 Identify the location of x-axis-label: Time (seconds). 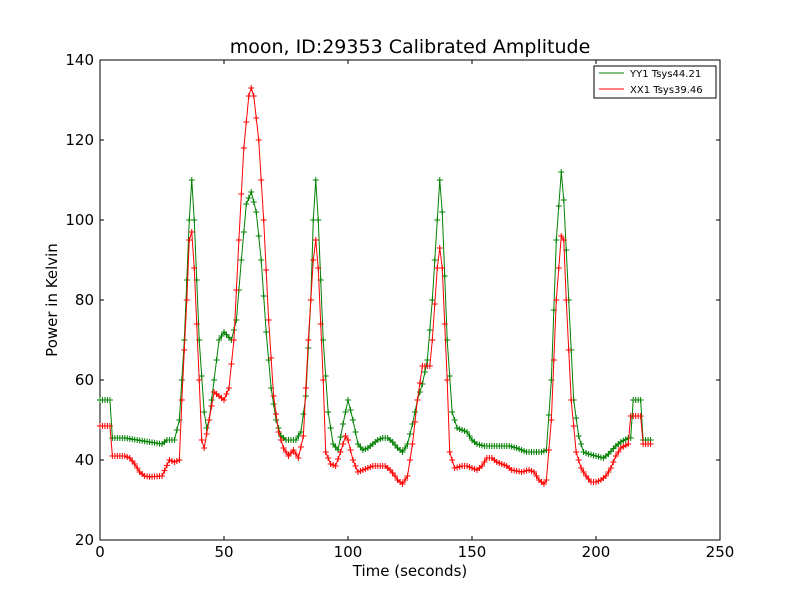
(410, 571).